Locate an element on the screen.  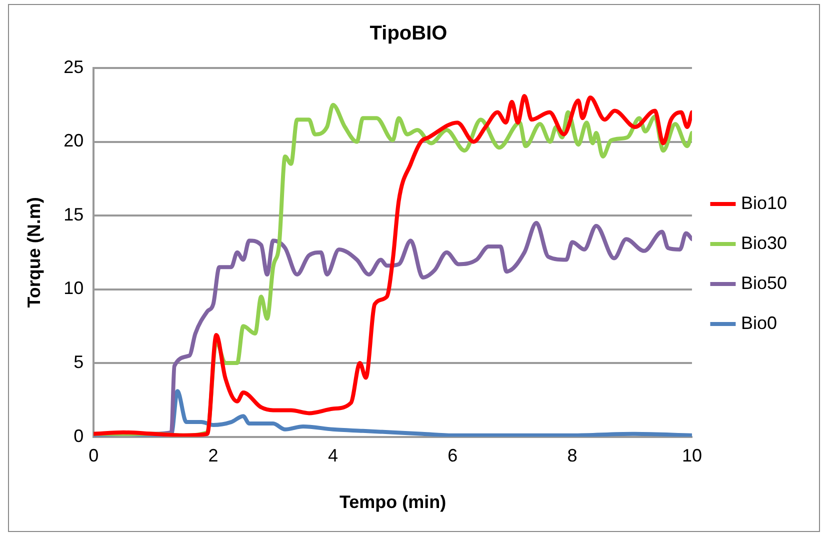
y-tick-label: 20 is located at coordinates (74, 140).